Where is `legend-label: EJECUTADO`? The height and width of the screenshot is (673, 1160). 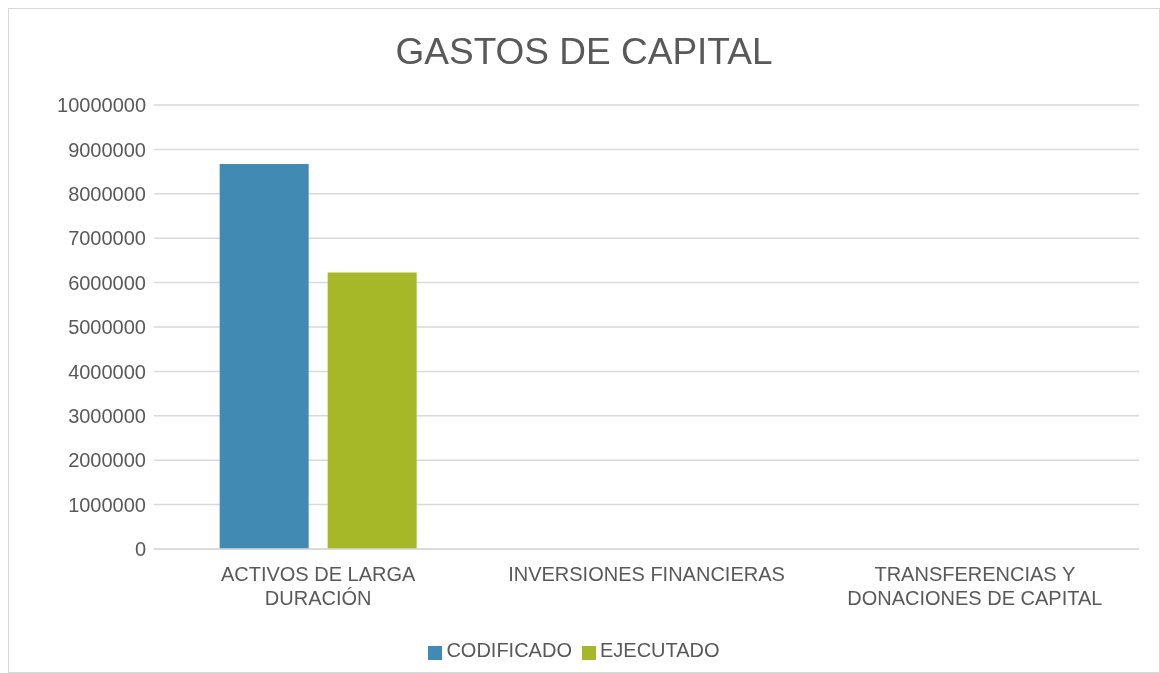 legend-label: EJECUTADO is located at coordinates (659, 650).